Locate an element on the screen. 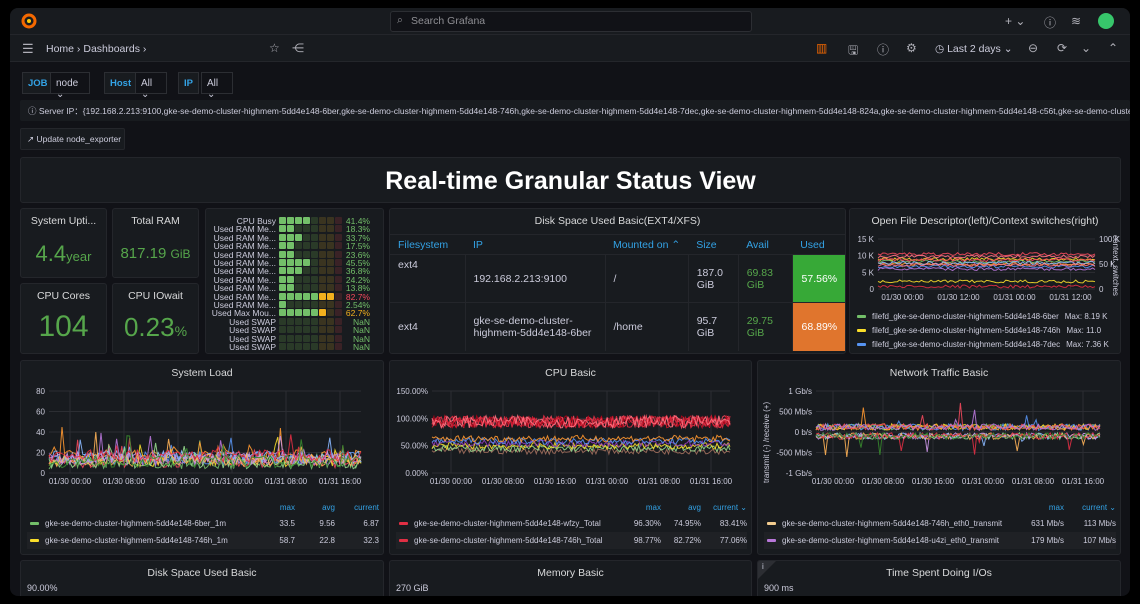 The height and width of the screenshot is (604, 1140). bar-gauge-value: 62.7% is located at coordinates (357, 313).